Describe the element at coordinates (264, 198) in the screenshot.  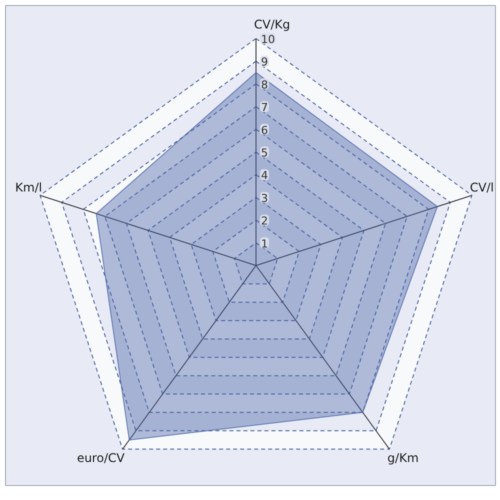
I see `y-tick-label: 3` at that location.